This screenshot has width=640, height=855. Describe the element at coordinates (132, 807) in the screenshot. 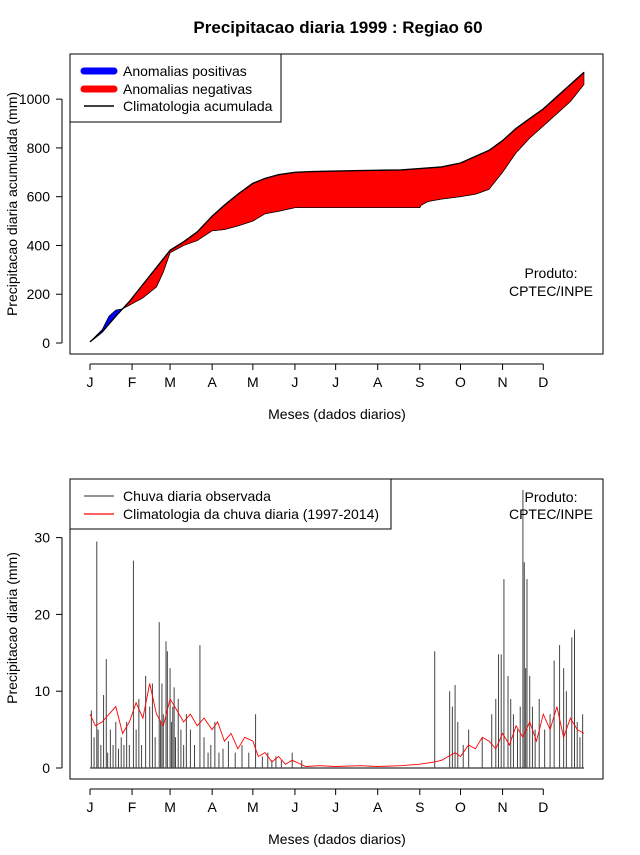

I see `panel2-x-tick-label: F` at that location.